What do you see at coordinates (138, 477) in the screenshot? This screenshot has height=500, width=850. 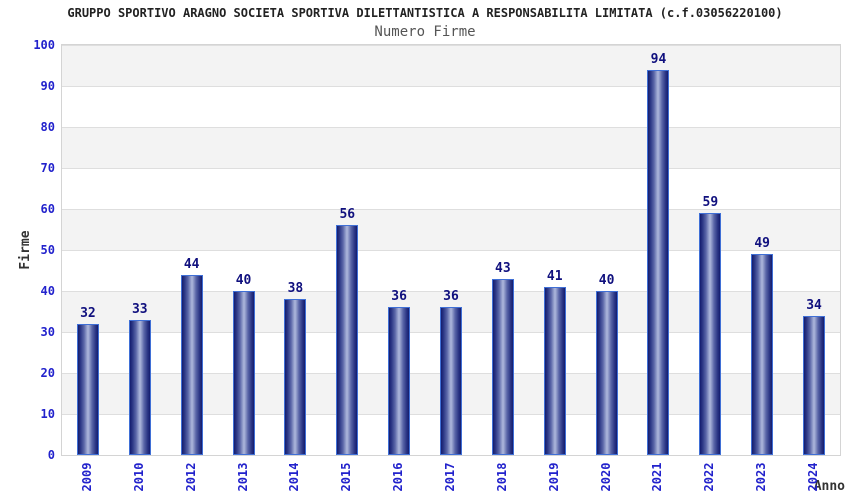 I see `x-tick-label: 2010` at bounding box center [138, 477].